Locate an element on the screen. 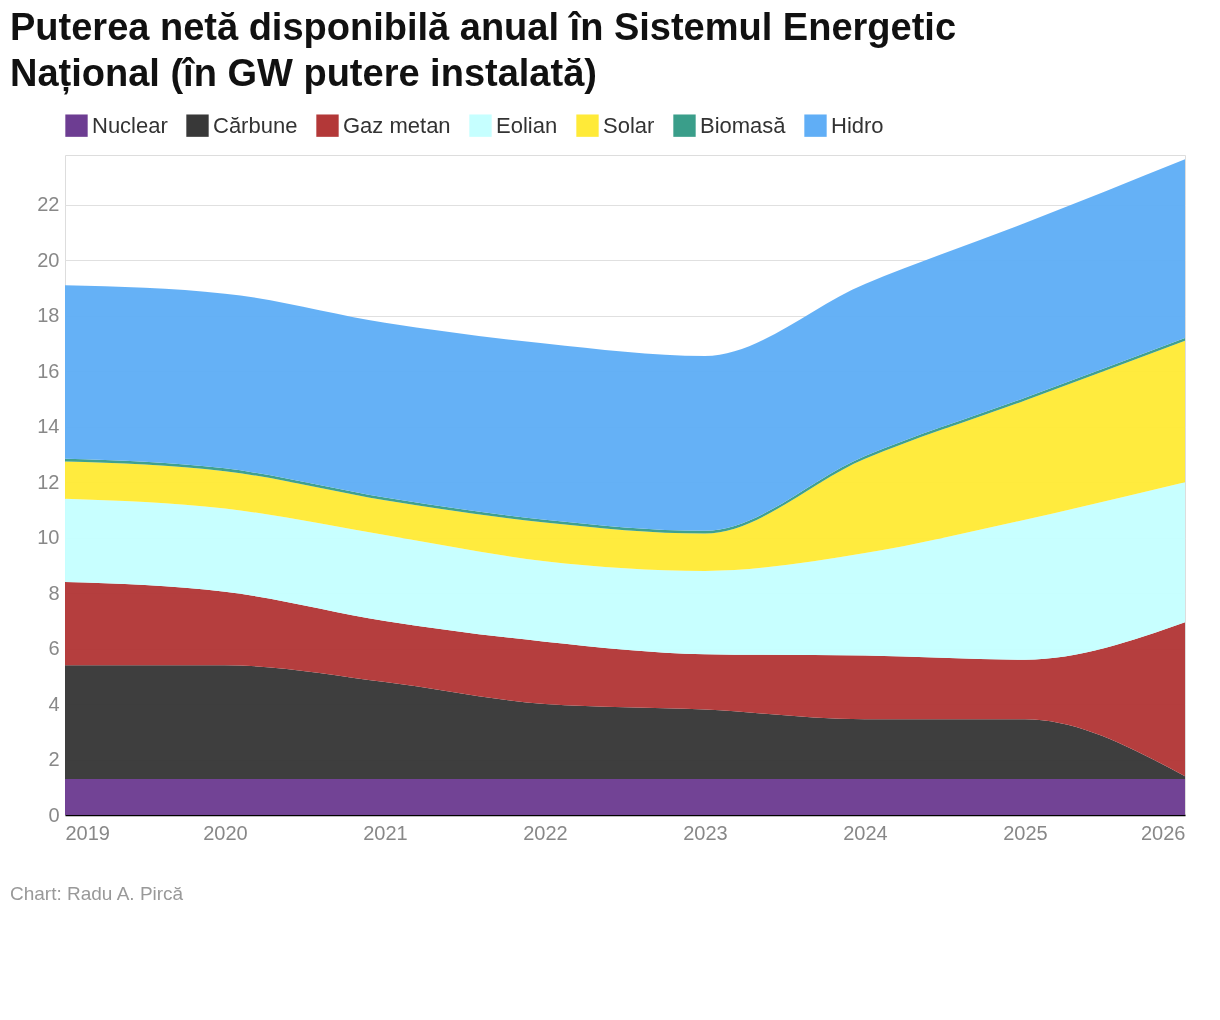 Image resolution: width=1220 pixels, height=1020 pixels. chart-title: Puterea netă disponibilă anual în Sistemul Energetic Național (în GW putere instalată) is located at coordinates (483, 50).